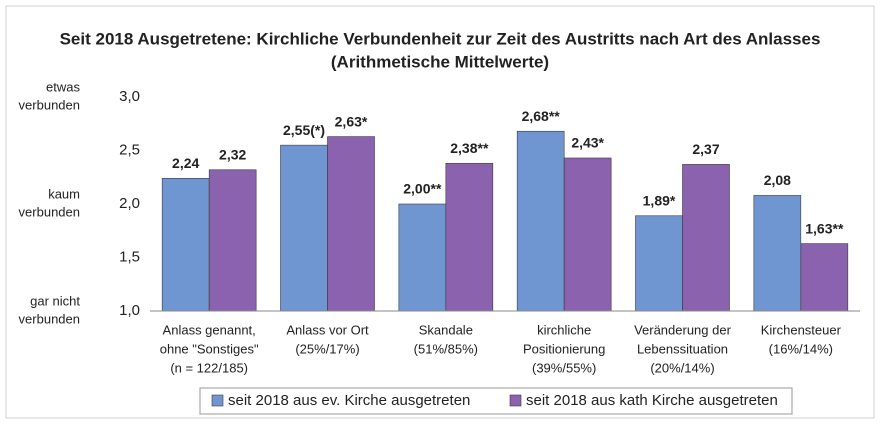  Describe the element at coordinates (587, 143) in the screenshot. I see `value-label: 2,43*` at that location.